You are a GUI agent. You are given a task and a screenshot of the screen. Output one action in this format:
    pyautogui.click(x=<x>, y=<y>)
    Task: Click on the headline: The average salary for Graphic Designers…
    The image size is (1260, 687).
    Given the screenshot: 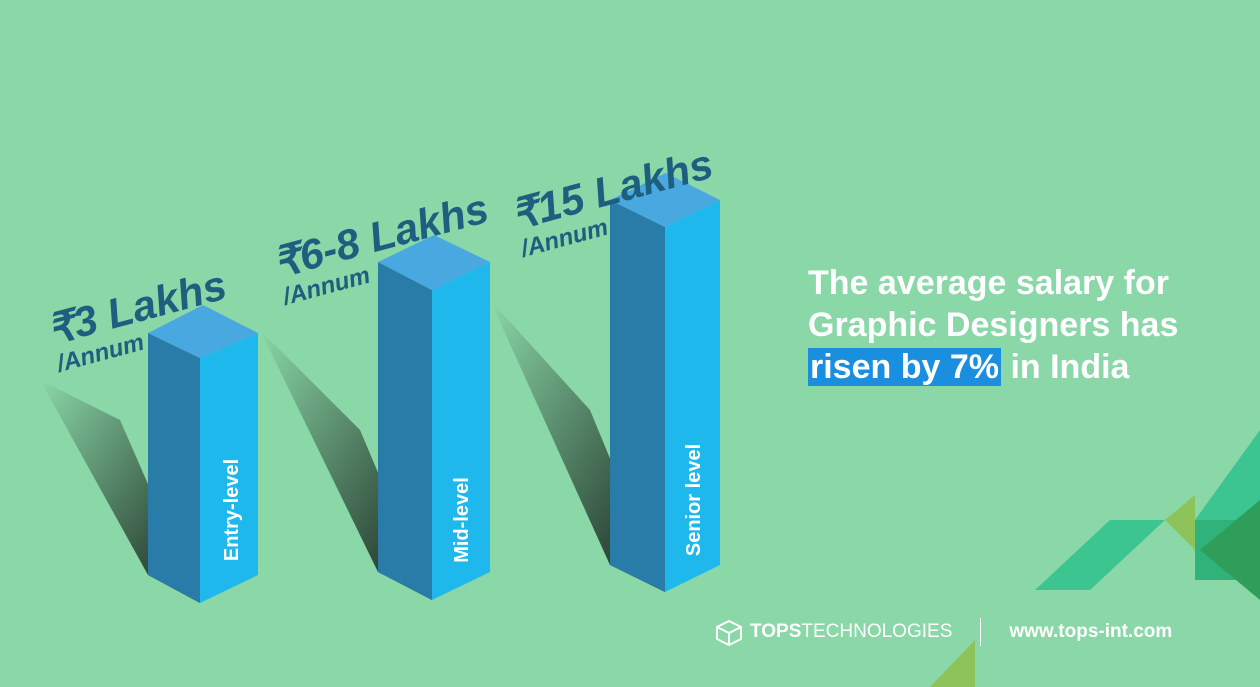 What is the action you would take?
    pyautogui.click(x=1023, y=325)
    